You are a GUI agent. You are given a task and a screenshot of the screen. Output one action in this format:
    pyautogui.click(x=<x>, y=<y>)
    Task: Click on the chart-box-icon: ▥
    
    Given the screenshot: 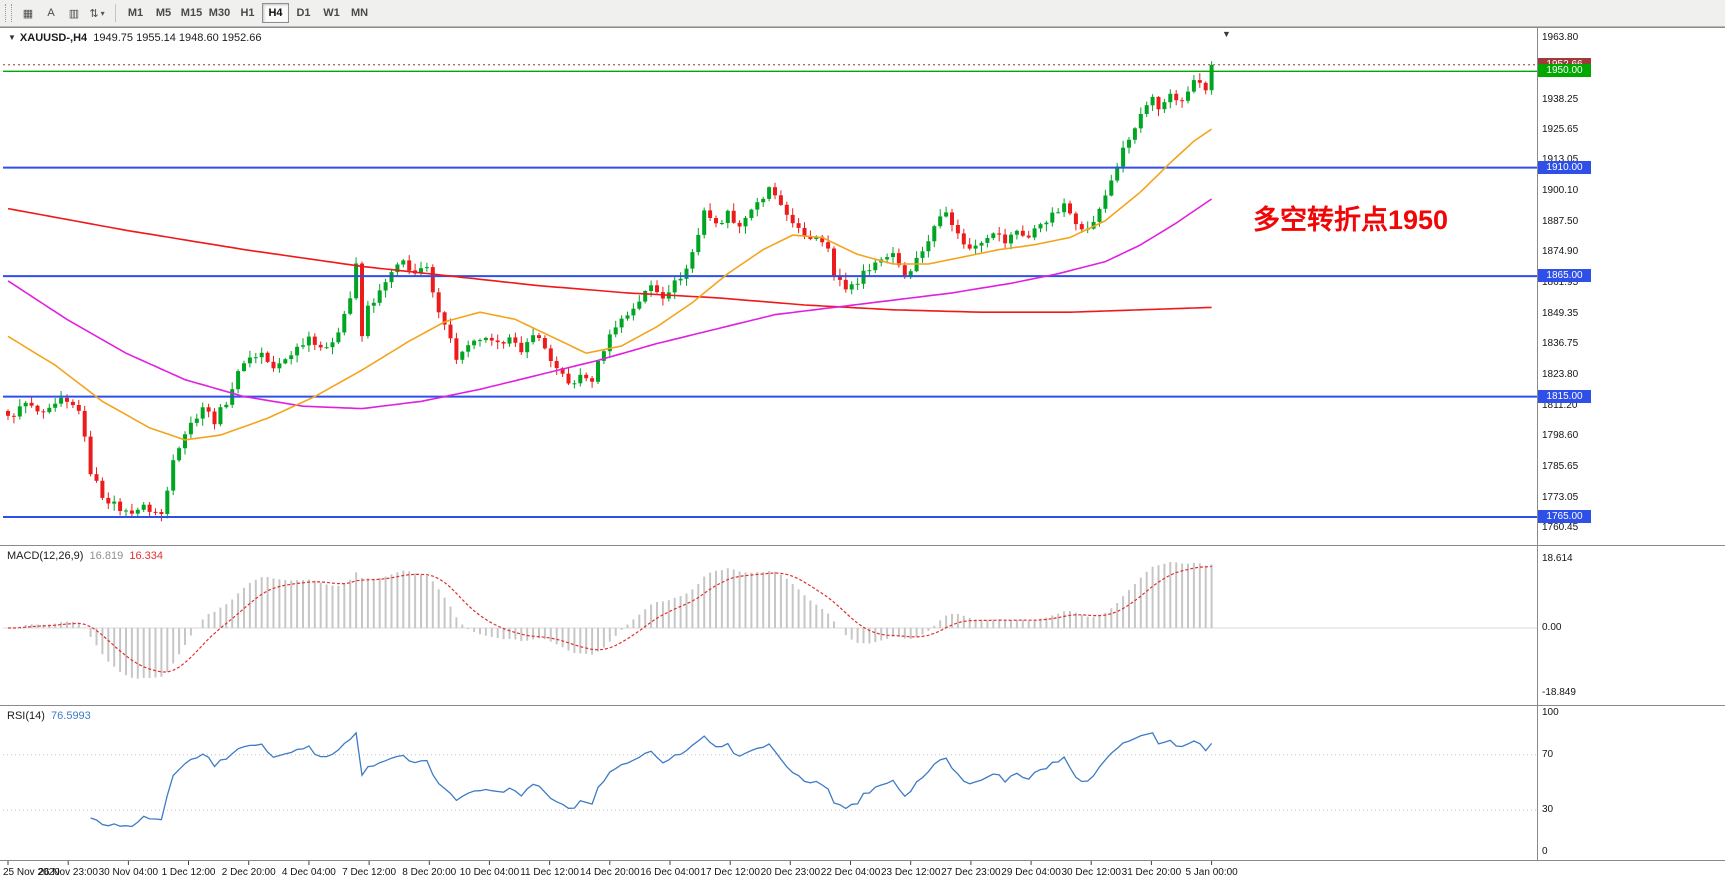 What is the action you would take?
    pyautogui.click(x=74, y=13)
    